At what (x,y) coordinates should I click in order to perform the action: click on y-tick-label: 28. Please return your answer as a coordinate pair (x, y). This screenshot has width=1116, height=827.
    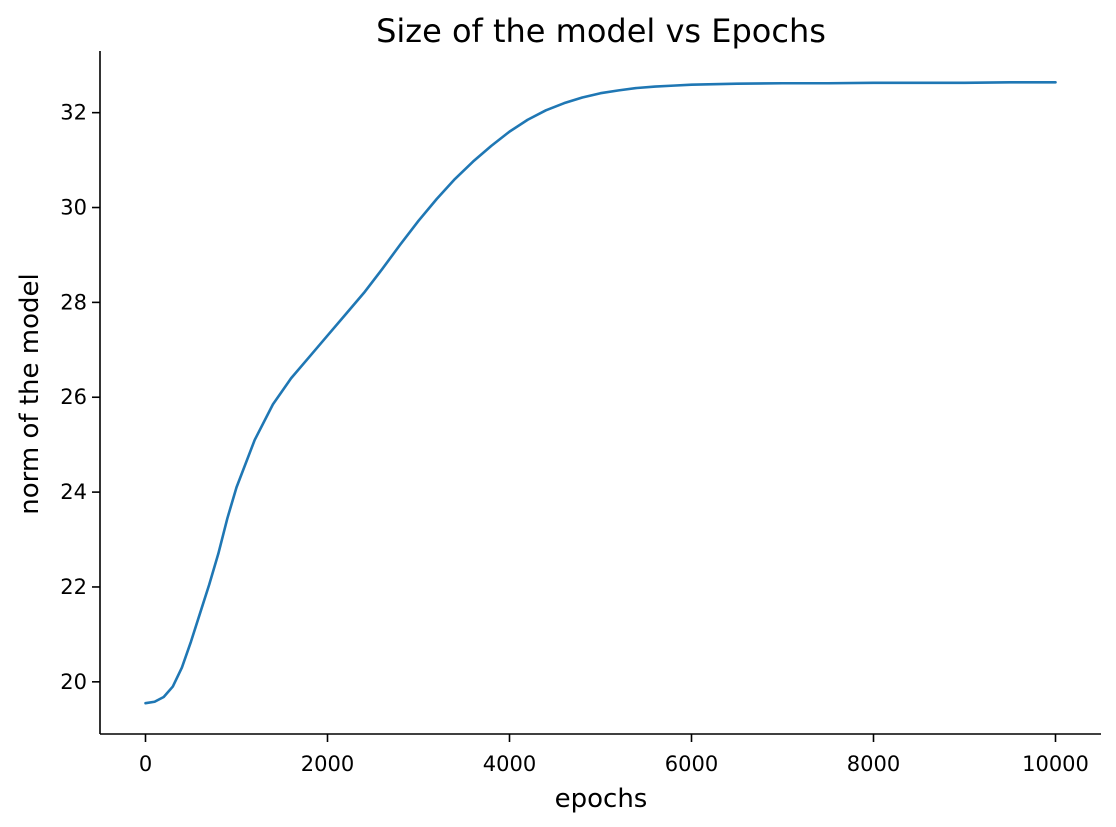
    Looking at the image, I should click on (73, 302).